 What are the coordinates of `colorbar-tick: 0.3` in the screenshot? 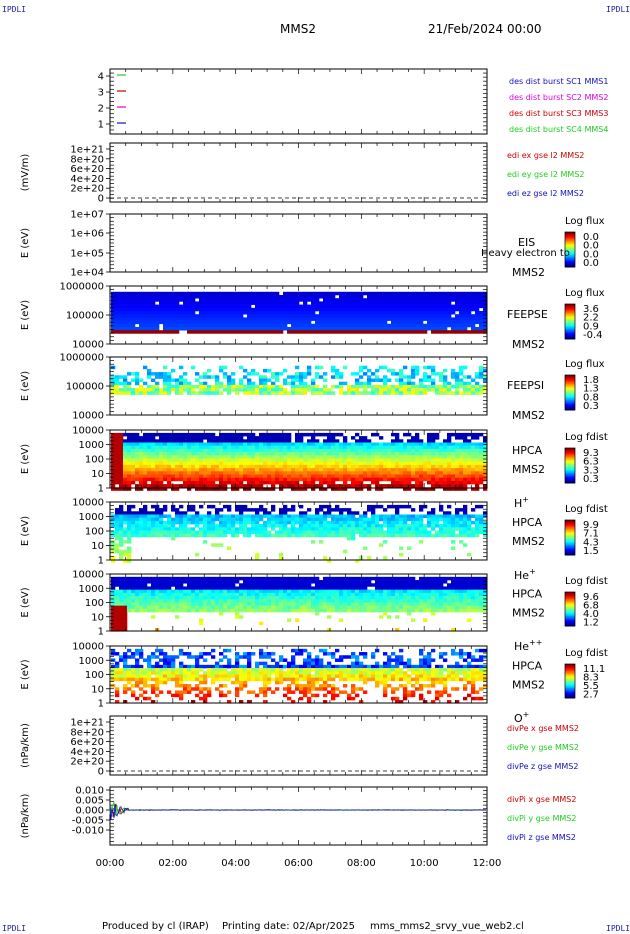 It's located at (591, 479).